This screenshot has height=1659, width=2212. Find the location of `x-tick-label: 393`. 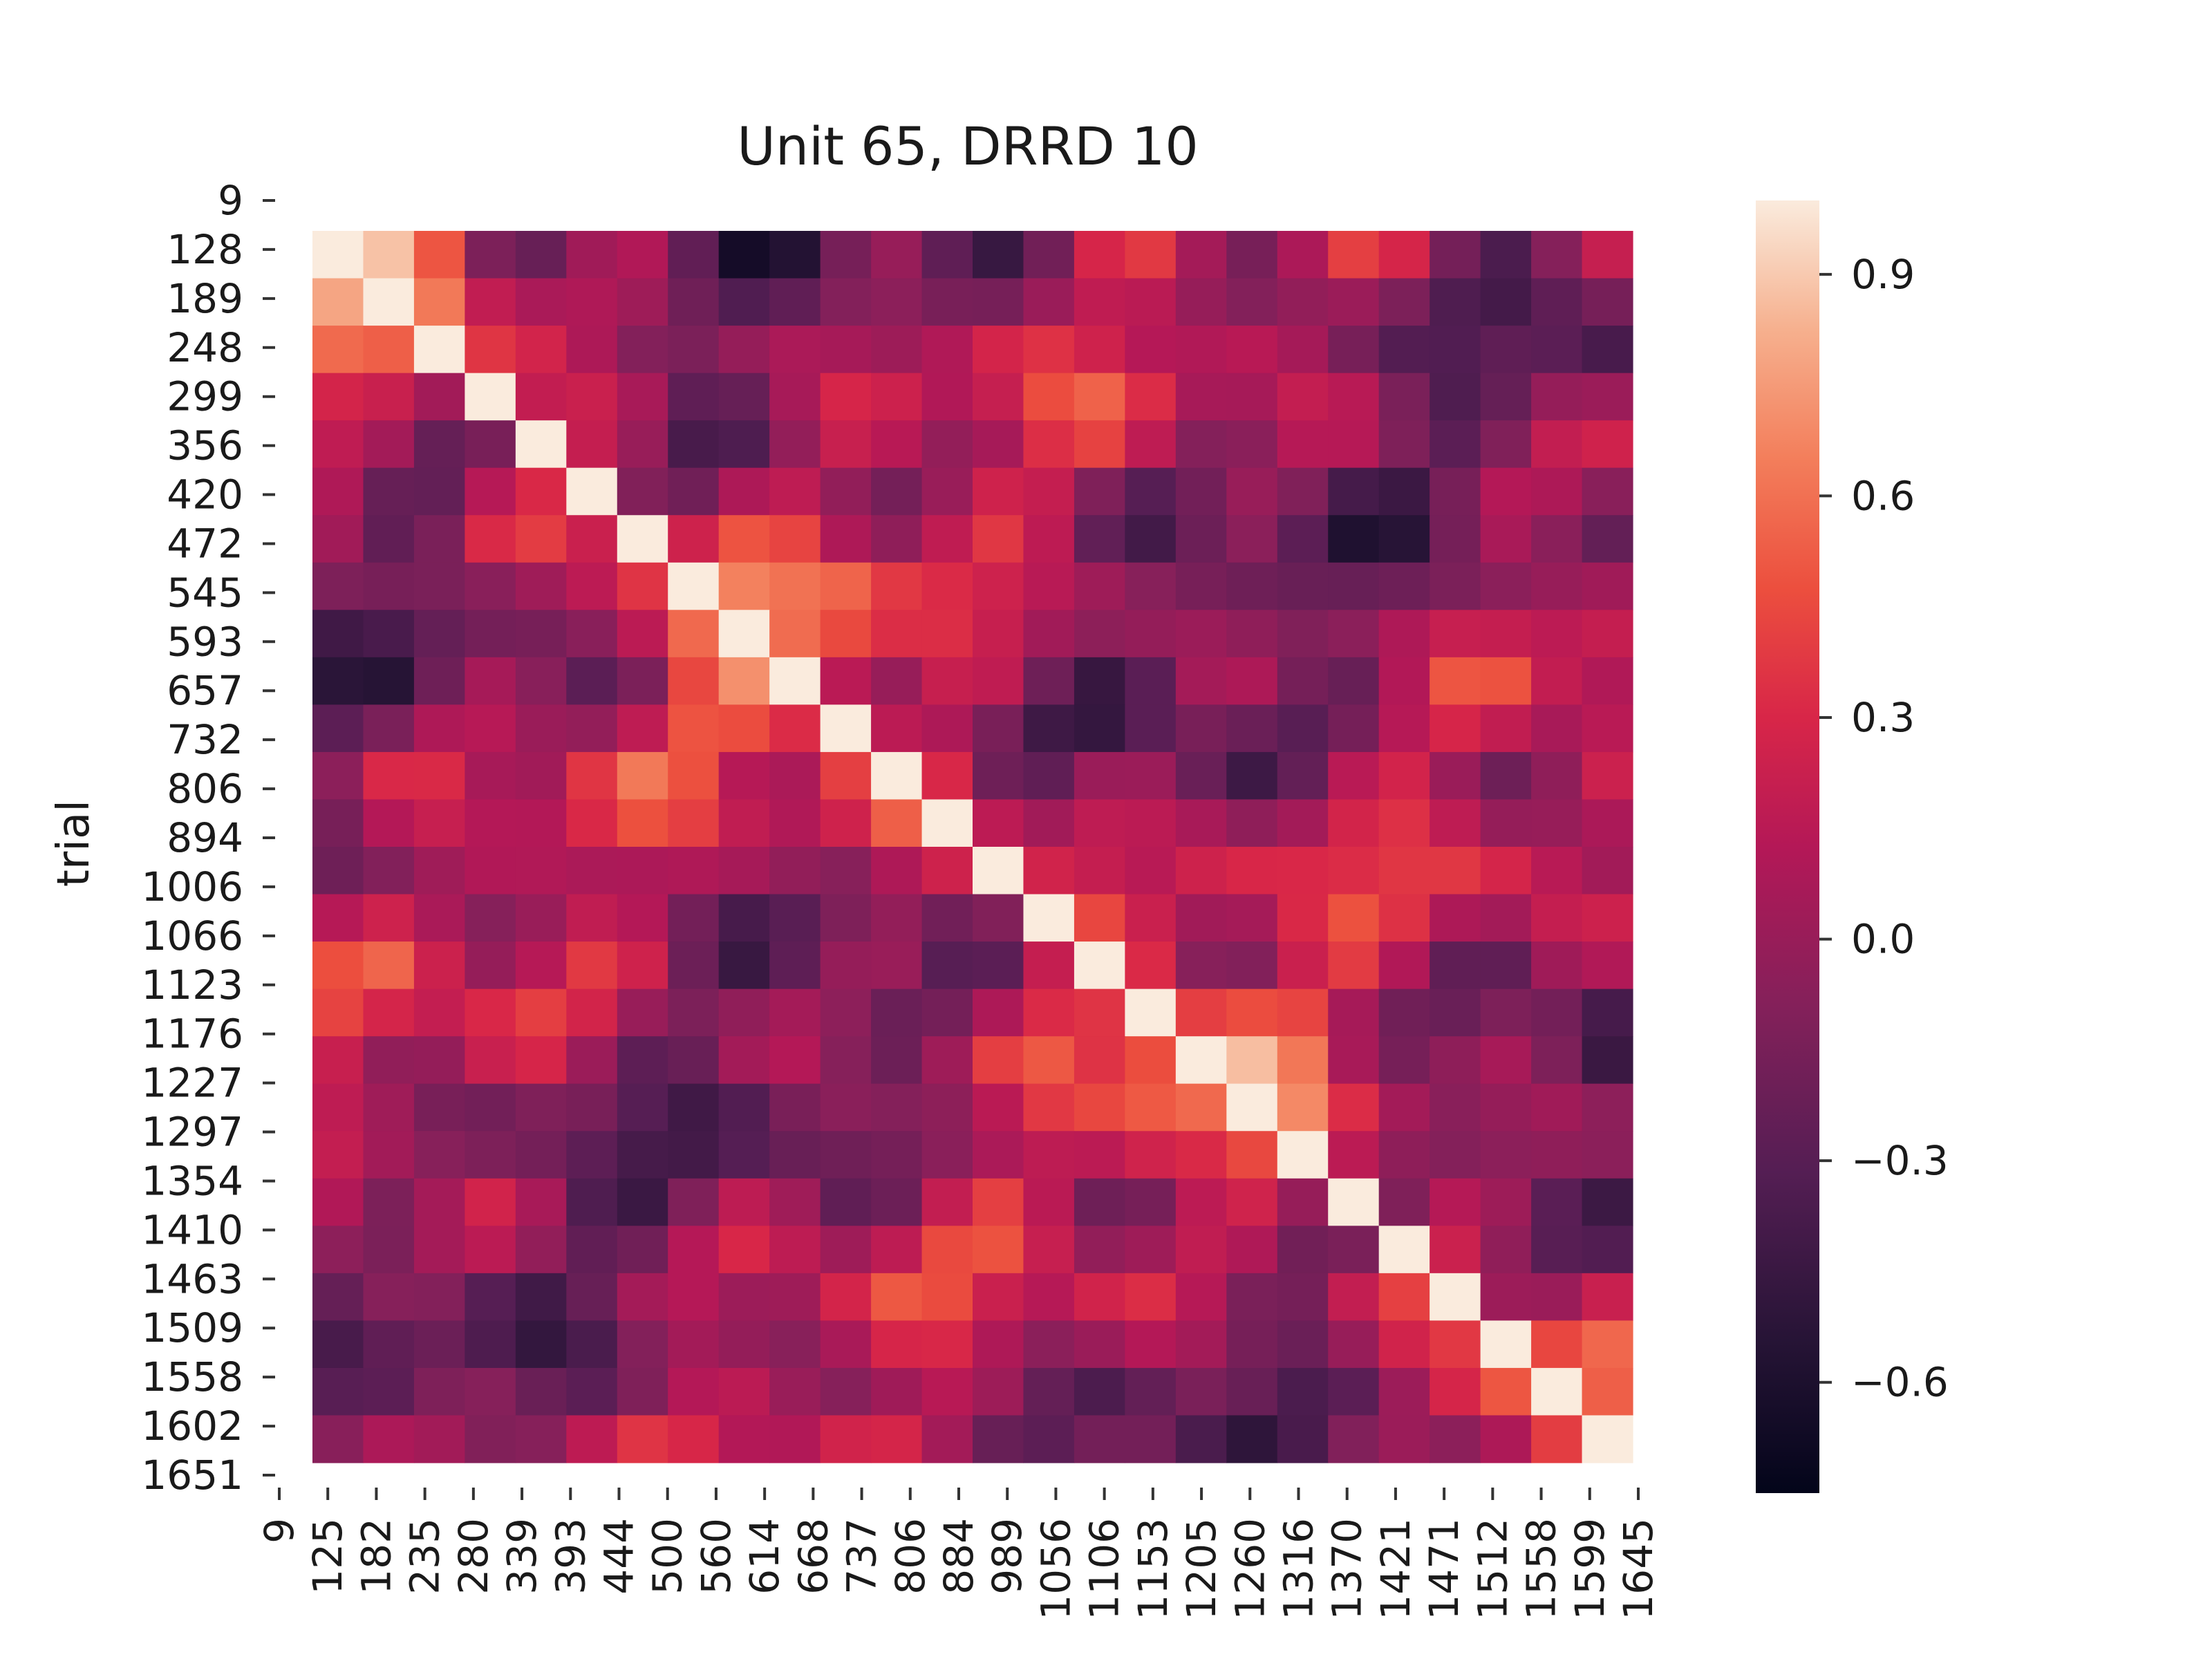

x-tick-label: 393 is located at coordinates (570, 1556).